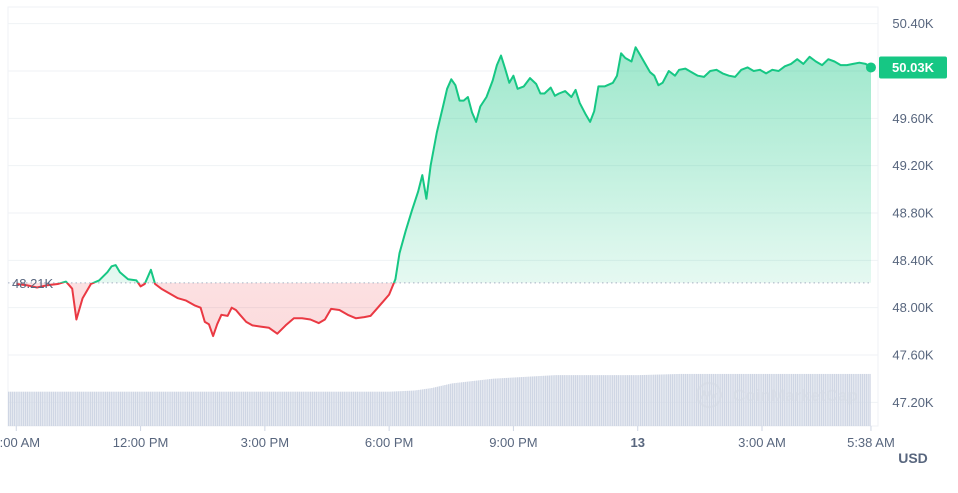 This screenshot has height=493, width=958. What do you see at coordinates (913, 67) in the screenshot?
I see `current-price-value: 50.03K` at bounding box center [913, 67].